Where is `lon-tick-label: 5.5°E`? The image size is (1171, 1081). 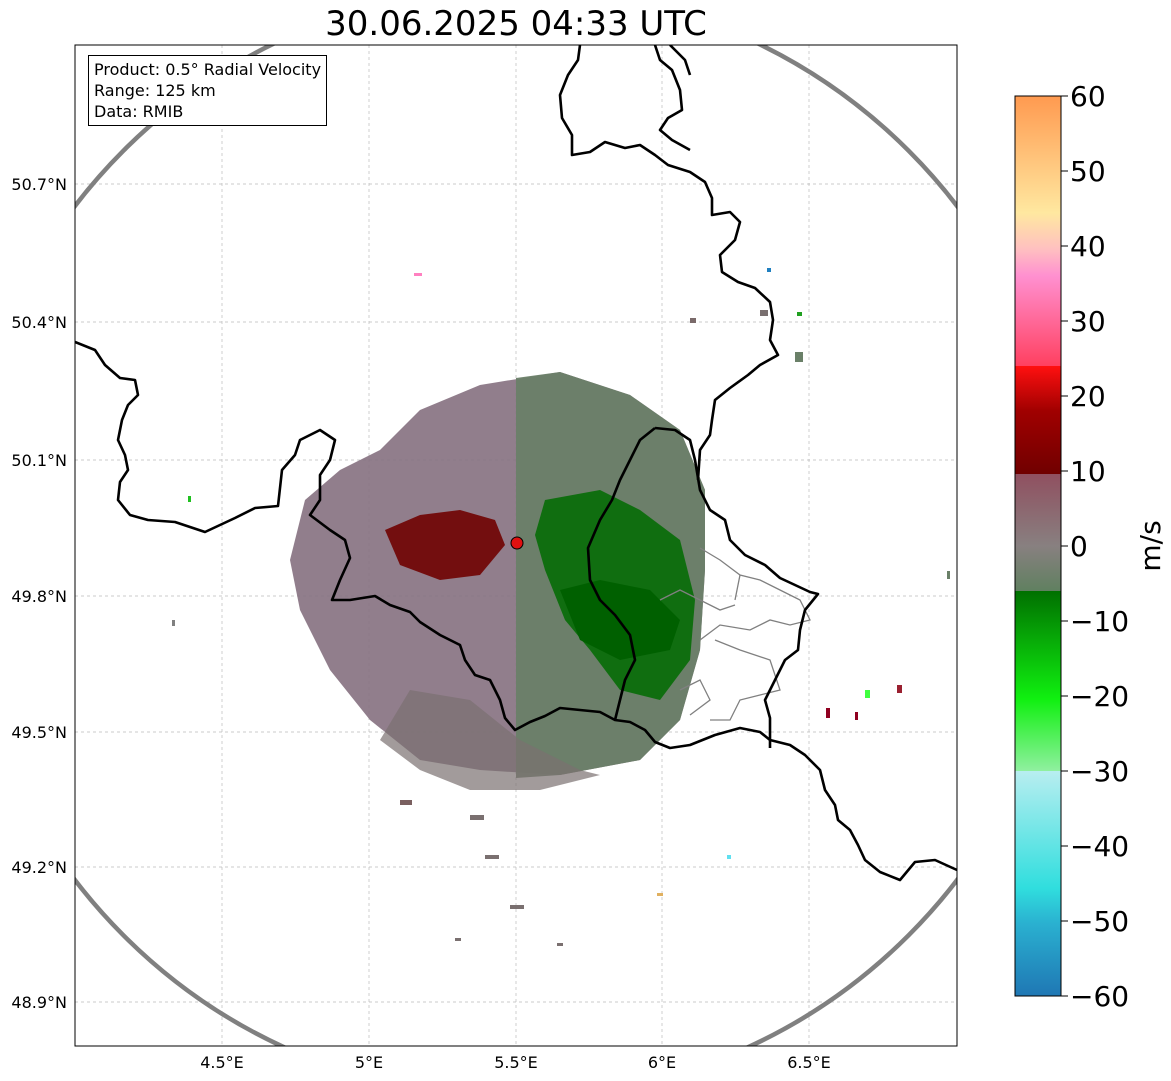 lon-tick-label: 5.5°E is located at coordinates (516, 1062).